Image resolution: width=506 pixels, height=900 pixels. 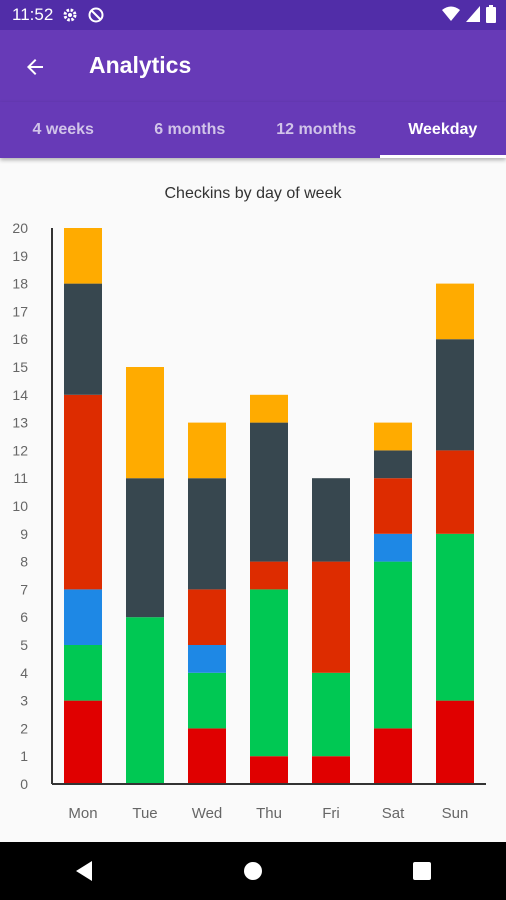 I want to click on app-bar: Analytics, so click(x=253, y=66).